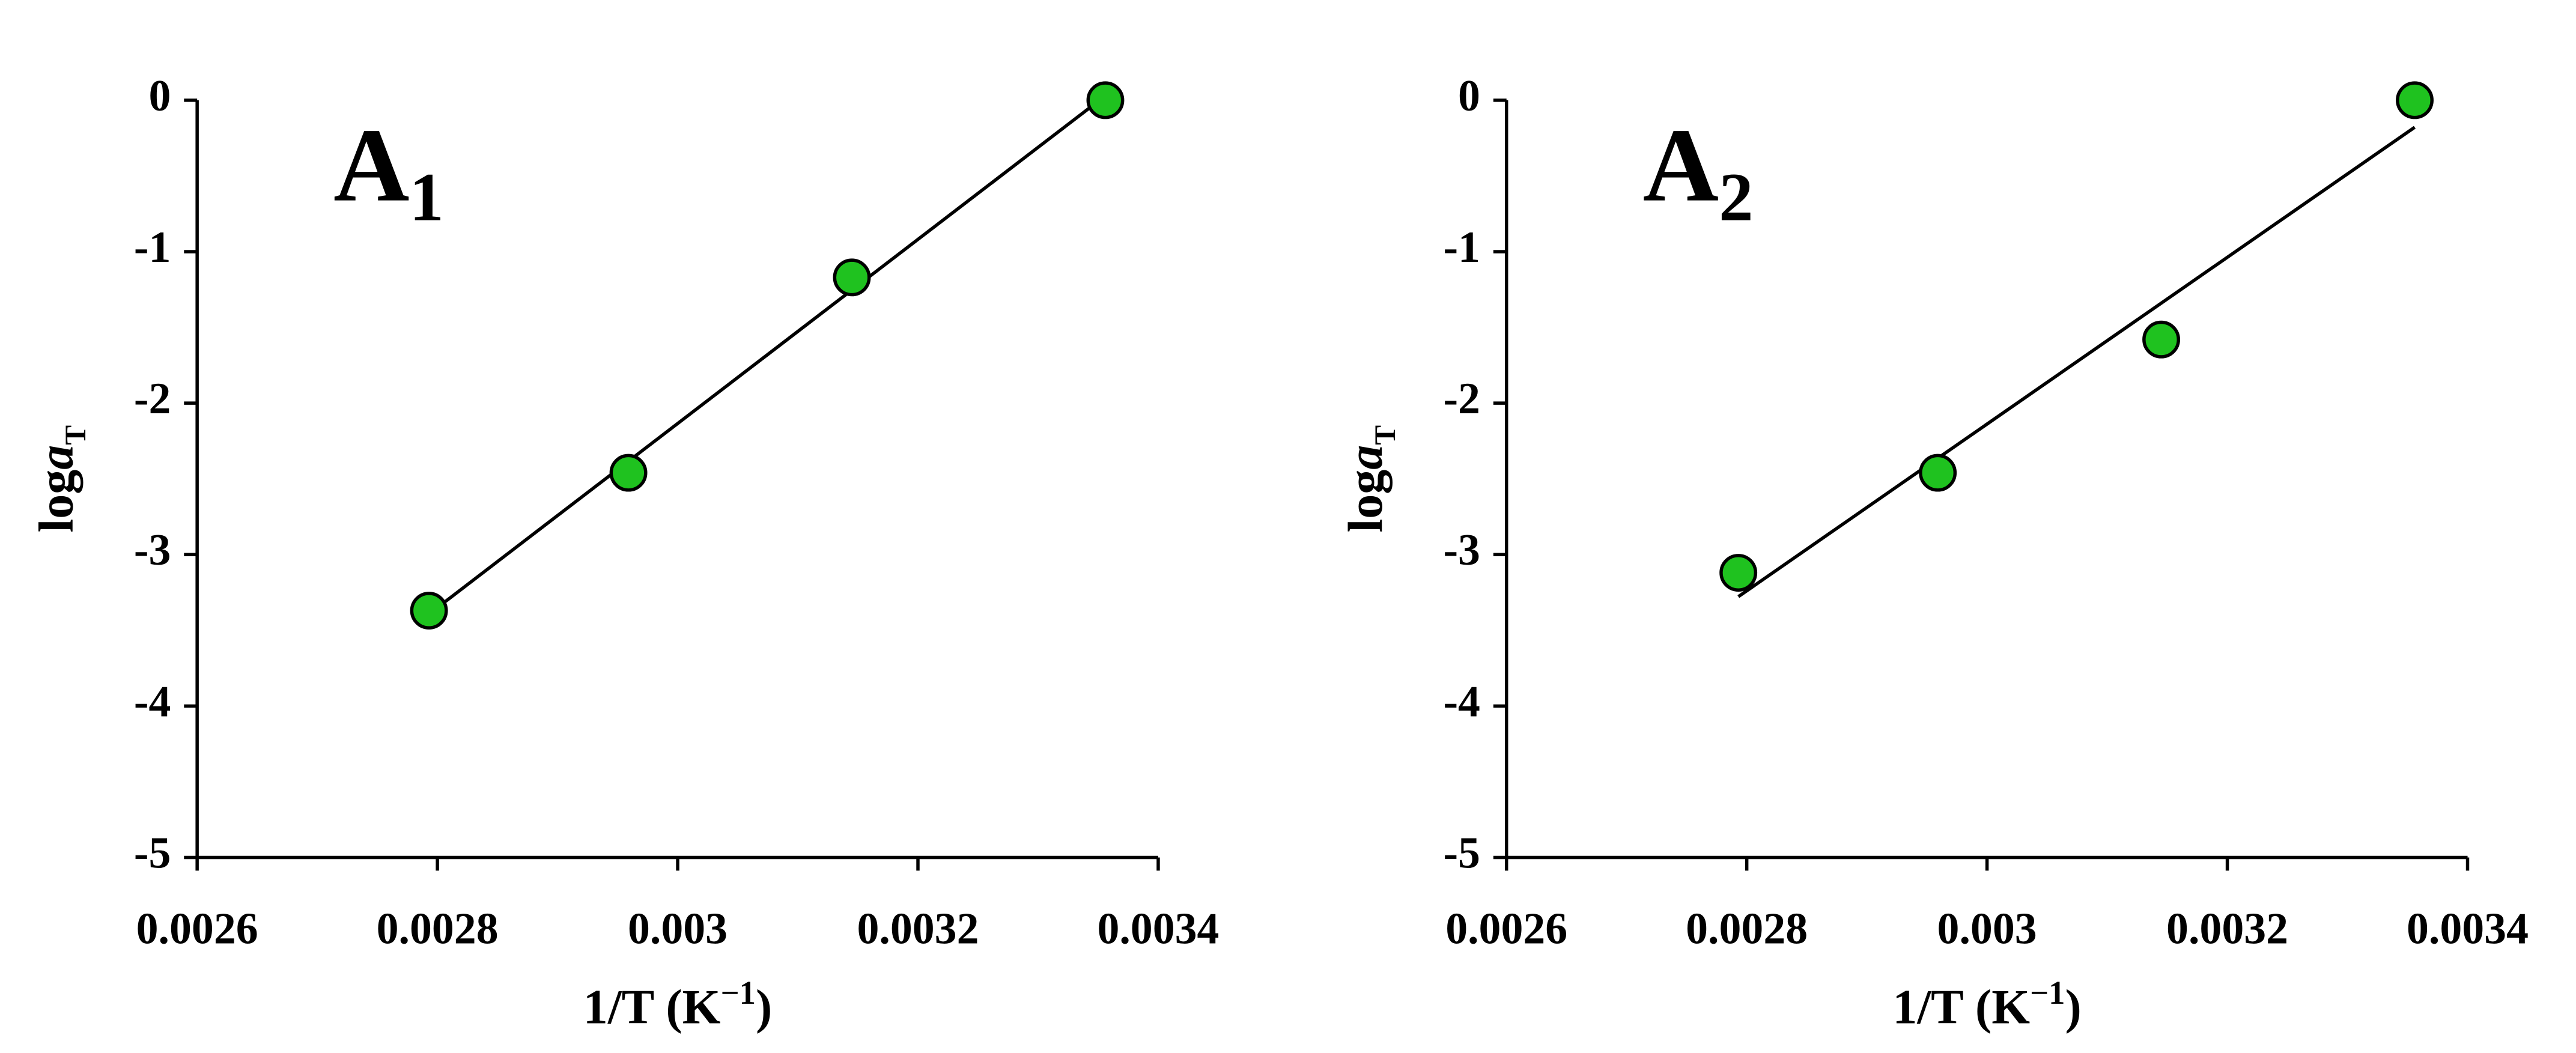 Image resolution: width=2576 pixels, height=1053 pixels. I want to click on panel-label-sub: 2, so click(1736, 197).